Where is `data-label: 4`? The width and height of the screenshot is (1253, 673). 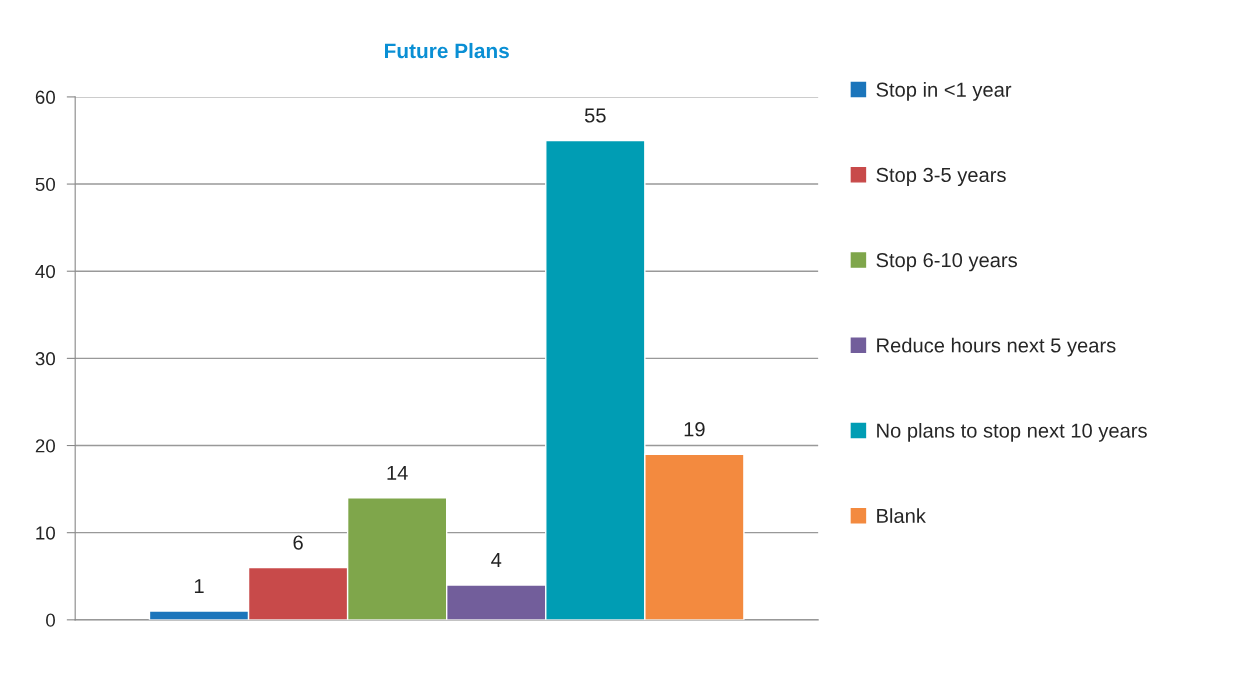 data-label: 4 is located at coordinates (496, 560).